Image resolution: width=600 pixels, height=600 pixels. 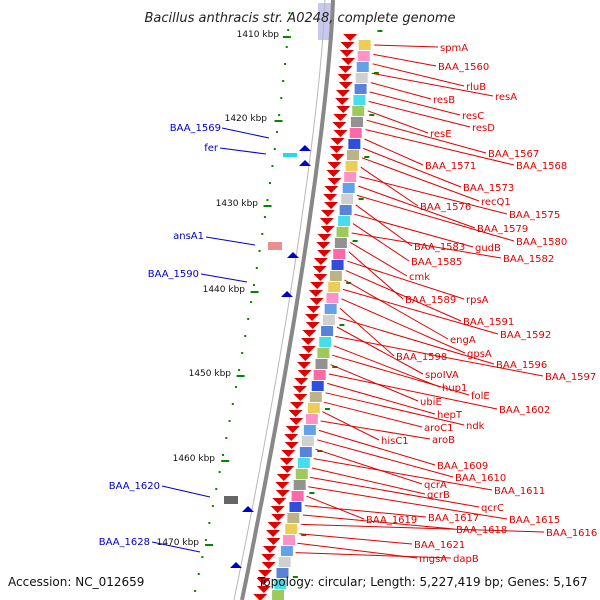 I want to click on minus-gene-block, so click(x=290, y=155).